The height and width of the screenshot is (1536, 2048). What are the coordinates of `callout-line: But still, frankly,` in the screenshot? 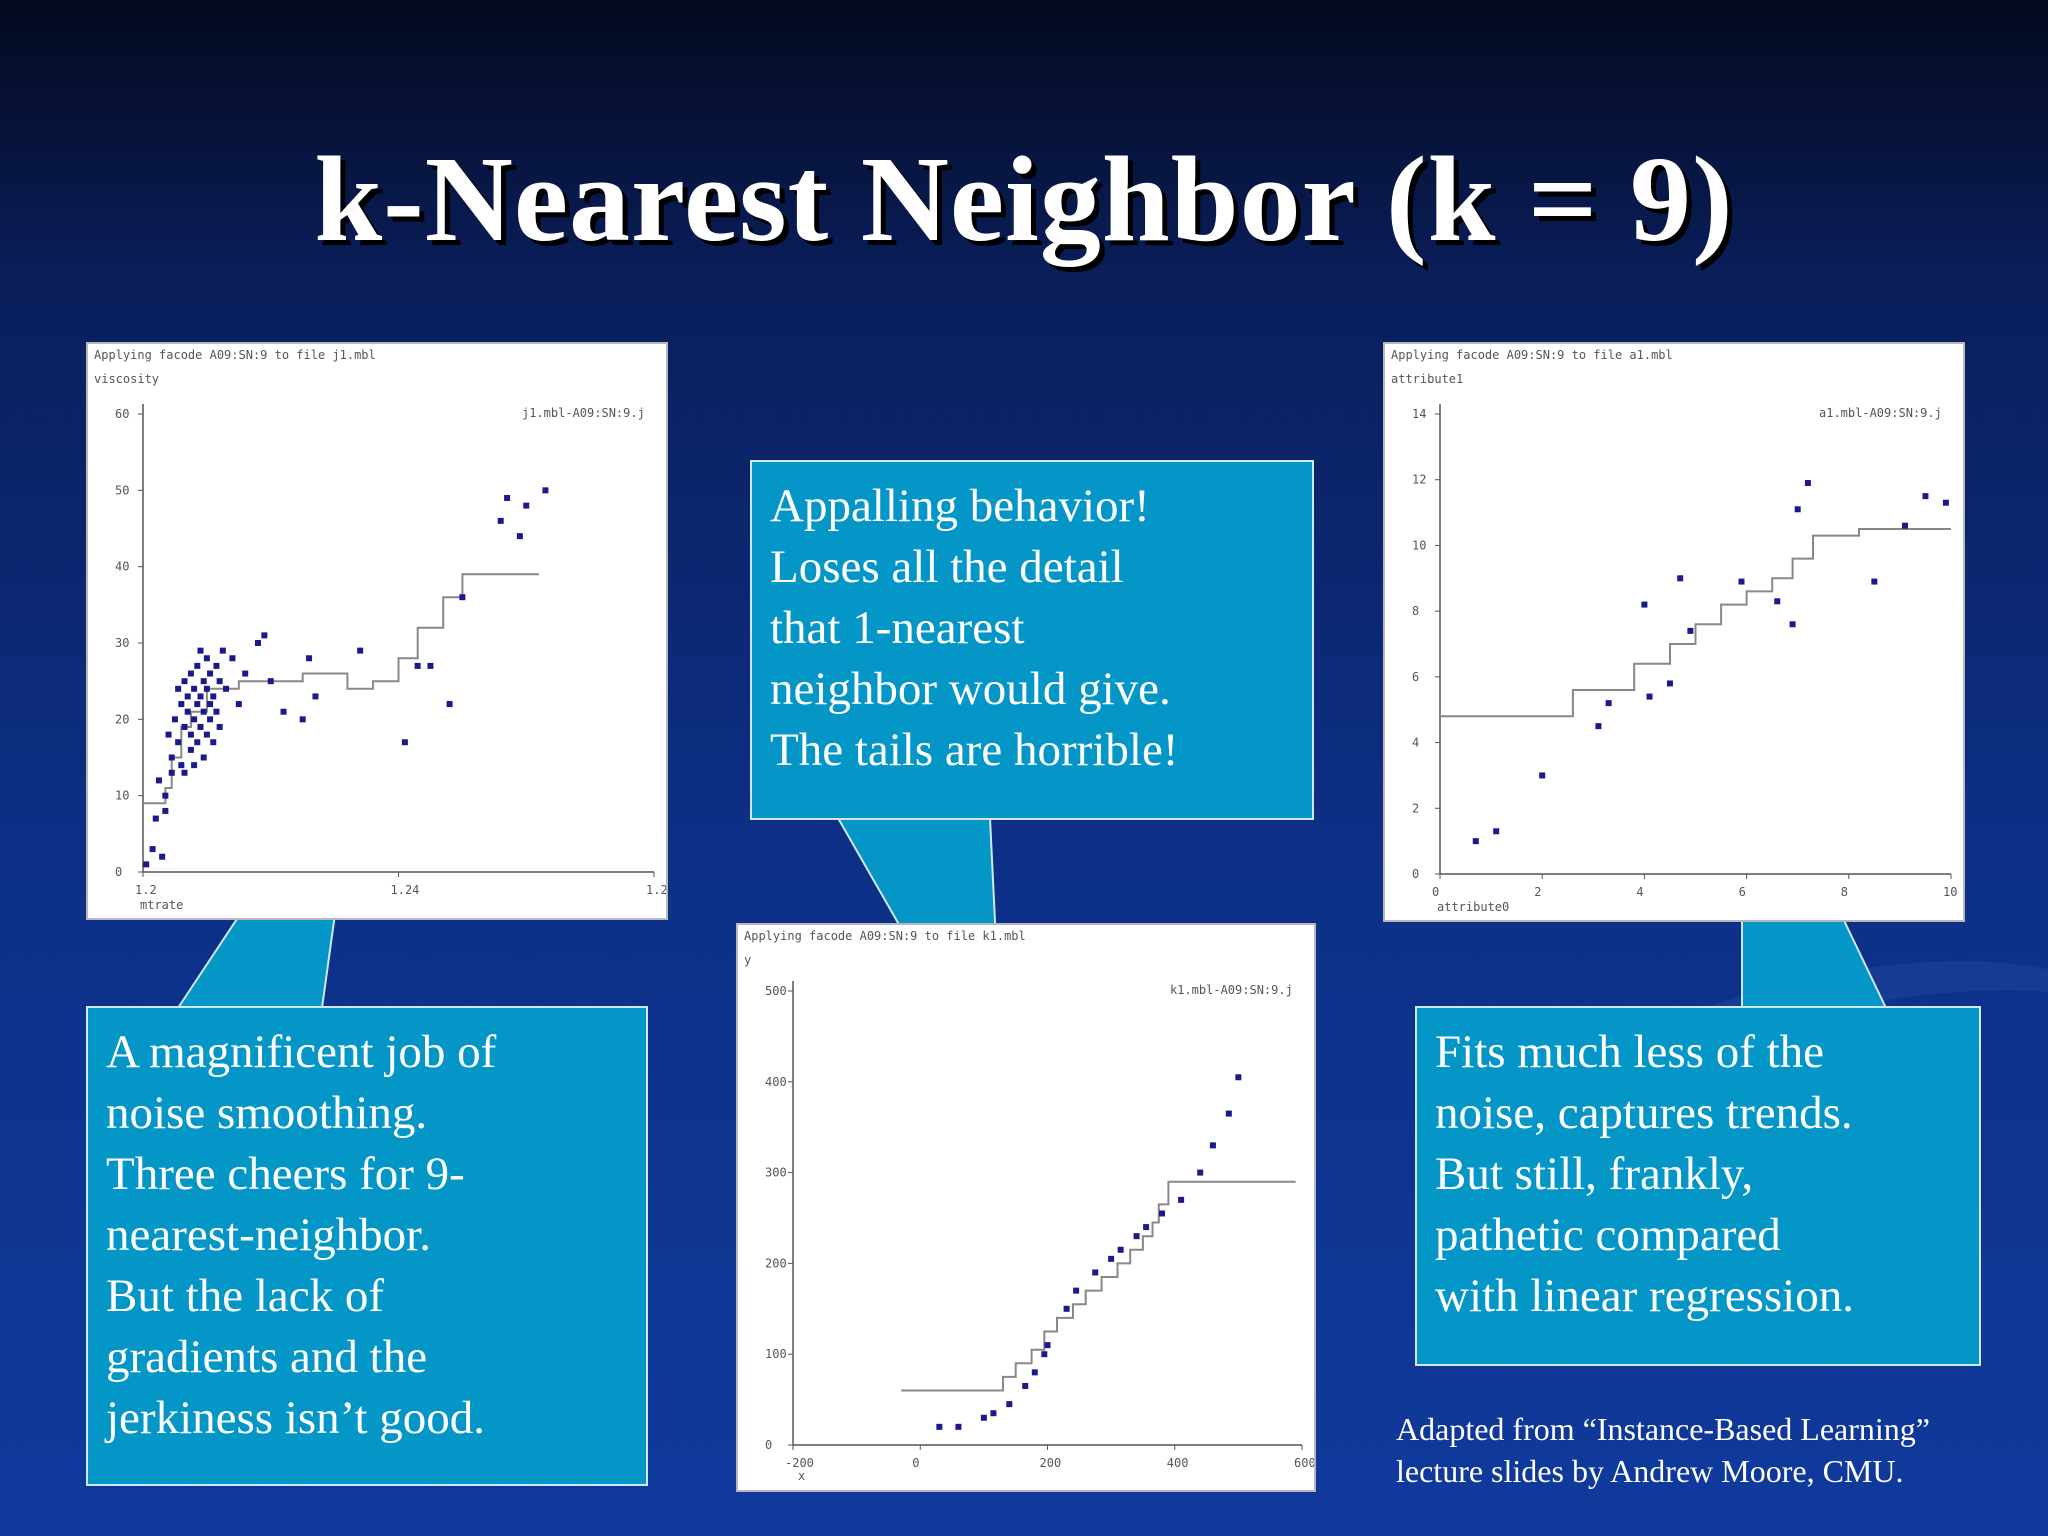 It's located at (1594, 1174).